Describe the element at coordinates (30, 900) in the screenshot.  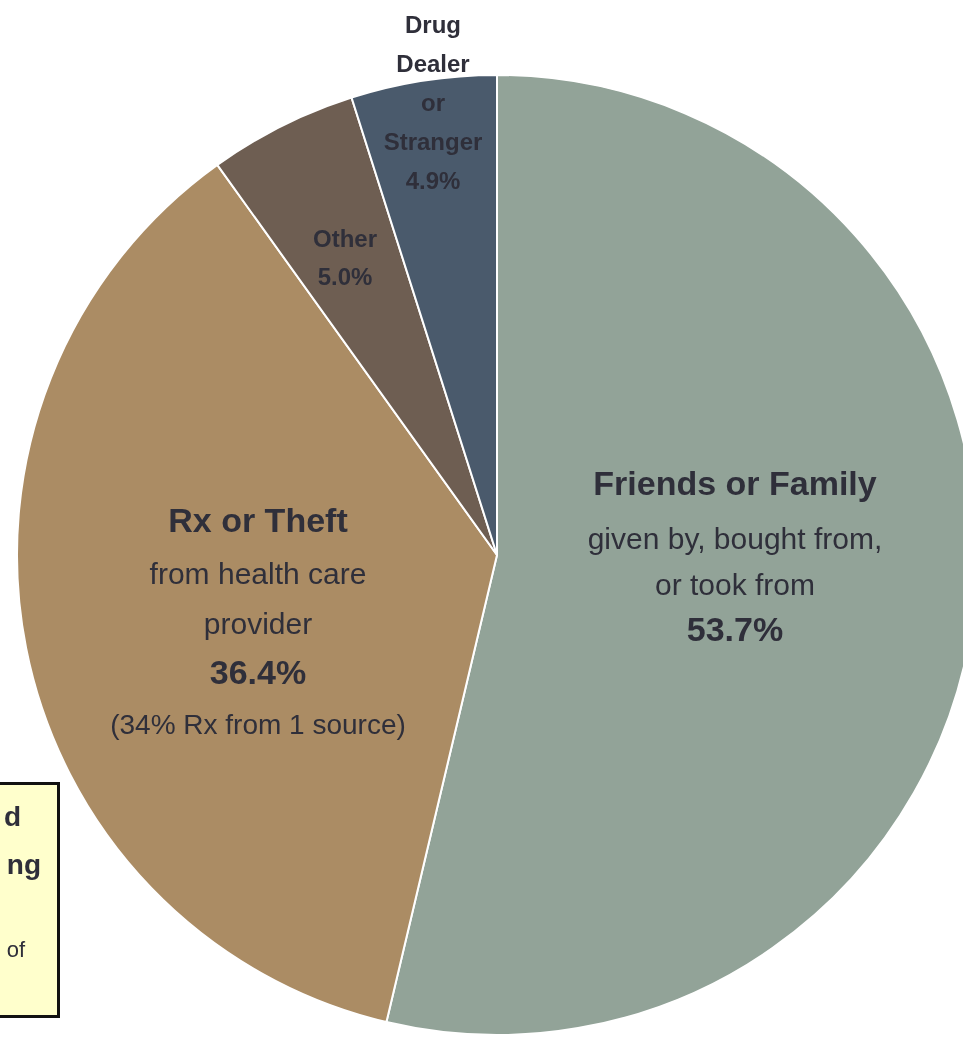
I see `note-box: d ng of` at that location.